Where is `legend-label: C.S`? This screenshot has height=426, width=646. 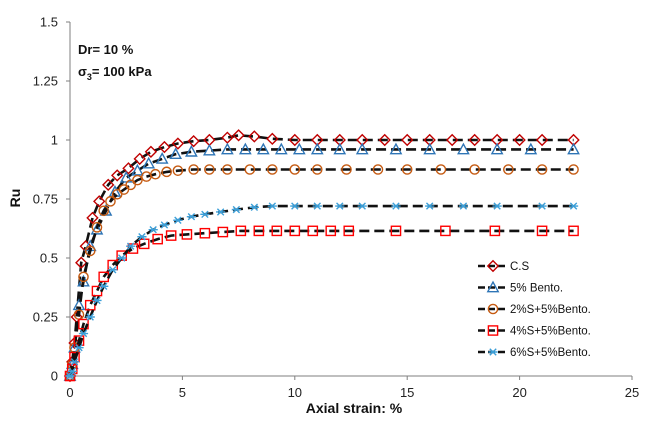
legend-label: C.S is located at coordinates (520, 267).